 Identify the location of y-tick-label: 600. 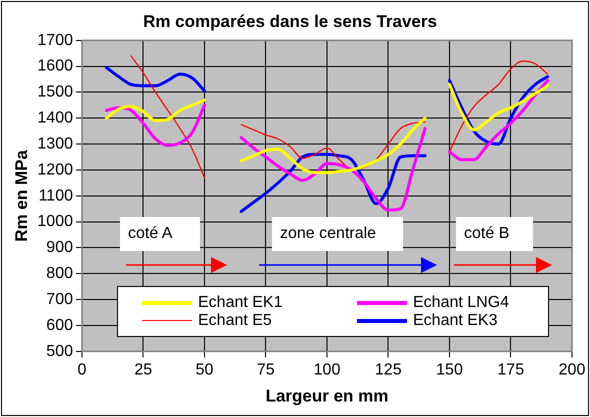
(60, 325).